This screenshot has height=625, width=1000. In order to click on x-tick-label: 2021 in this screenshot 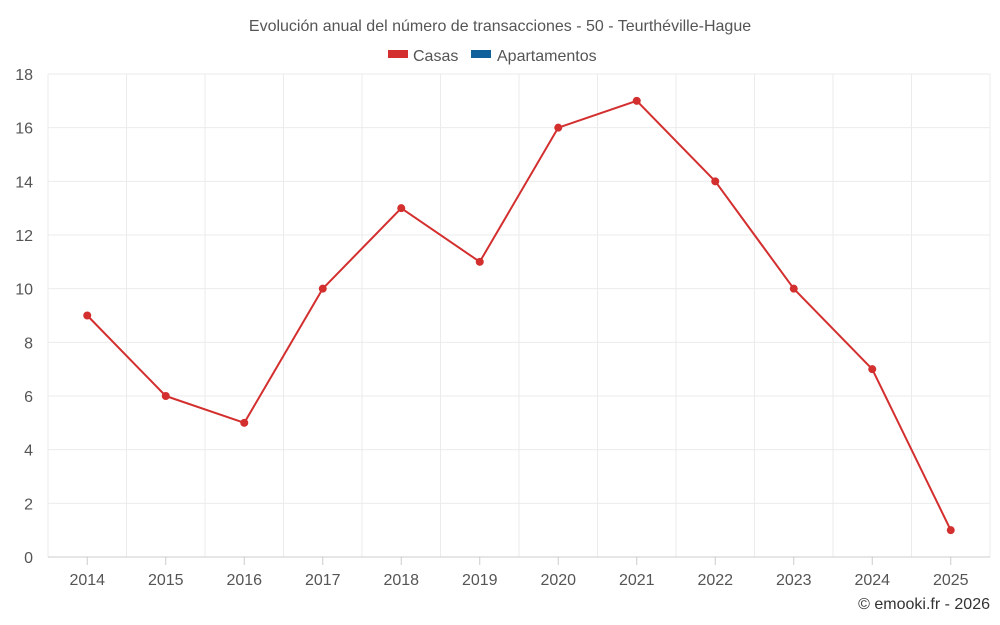, I will do `click(637, 580)`.